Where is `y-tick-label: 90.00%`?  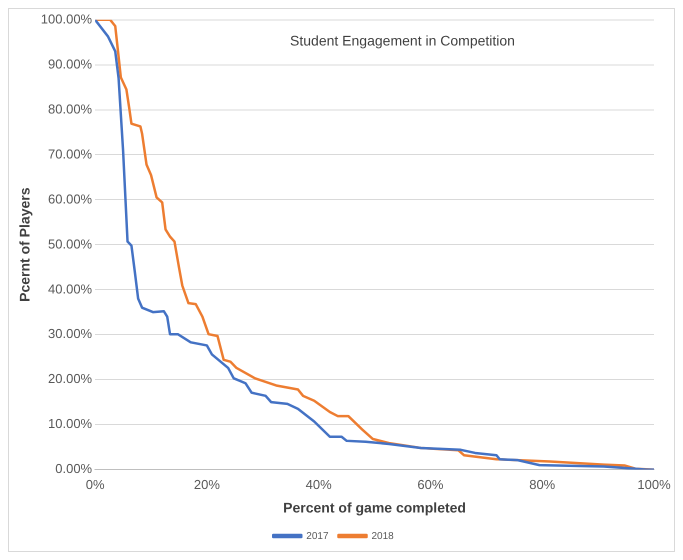
y-tick-label: 90.00% is located at coordinates (70, 64).